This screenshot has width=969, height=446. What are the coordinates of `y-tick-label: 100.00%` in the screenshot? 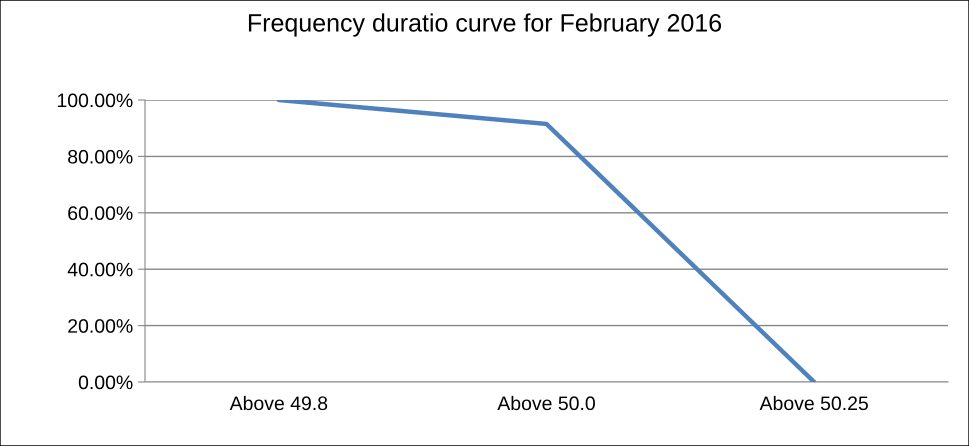 It's located at (95, 100).